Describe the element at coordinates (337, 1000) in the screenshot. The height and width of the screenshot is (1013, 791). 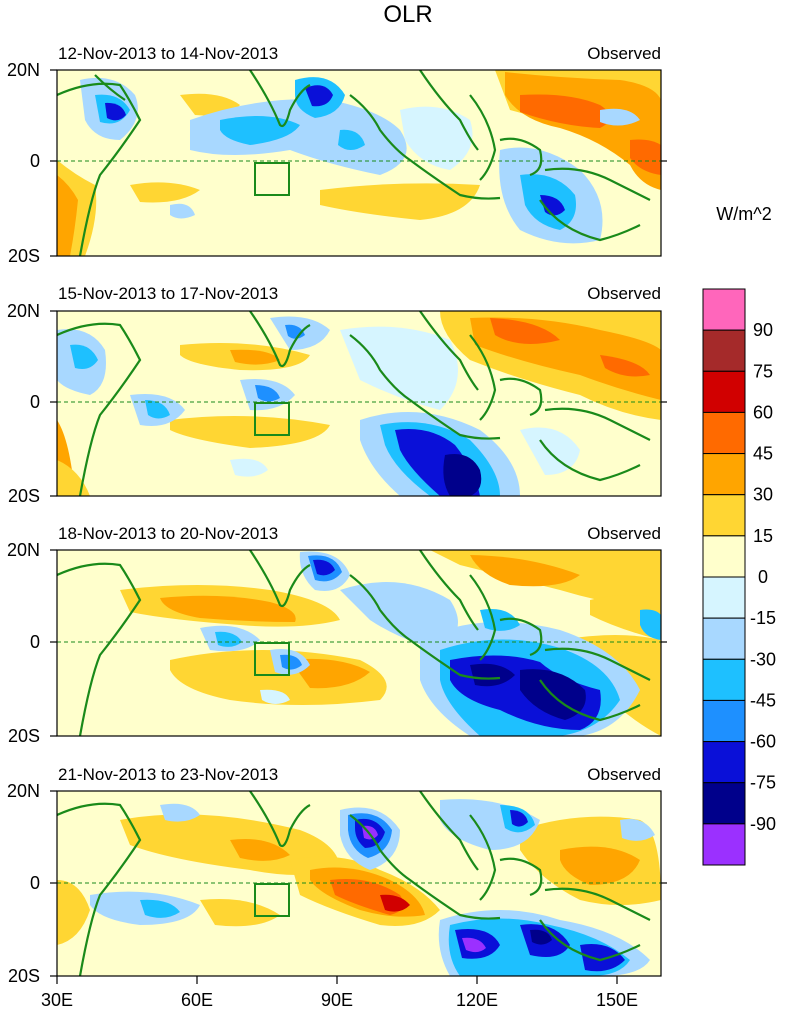
I see `lon-label: 90E` at that location.